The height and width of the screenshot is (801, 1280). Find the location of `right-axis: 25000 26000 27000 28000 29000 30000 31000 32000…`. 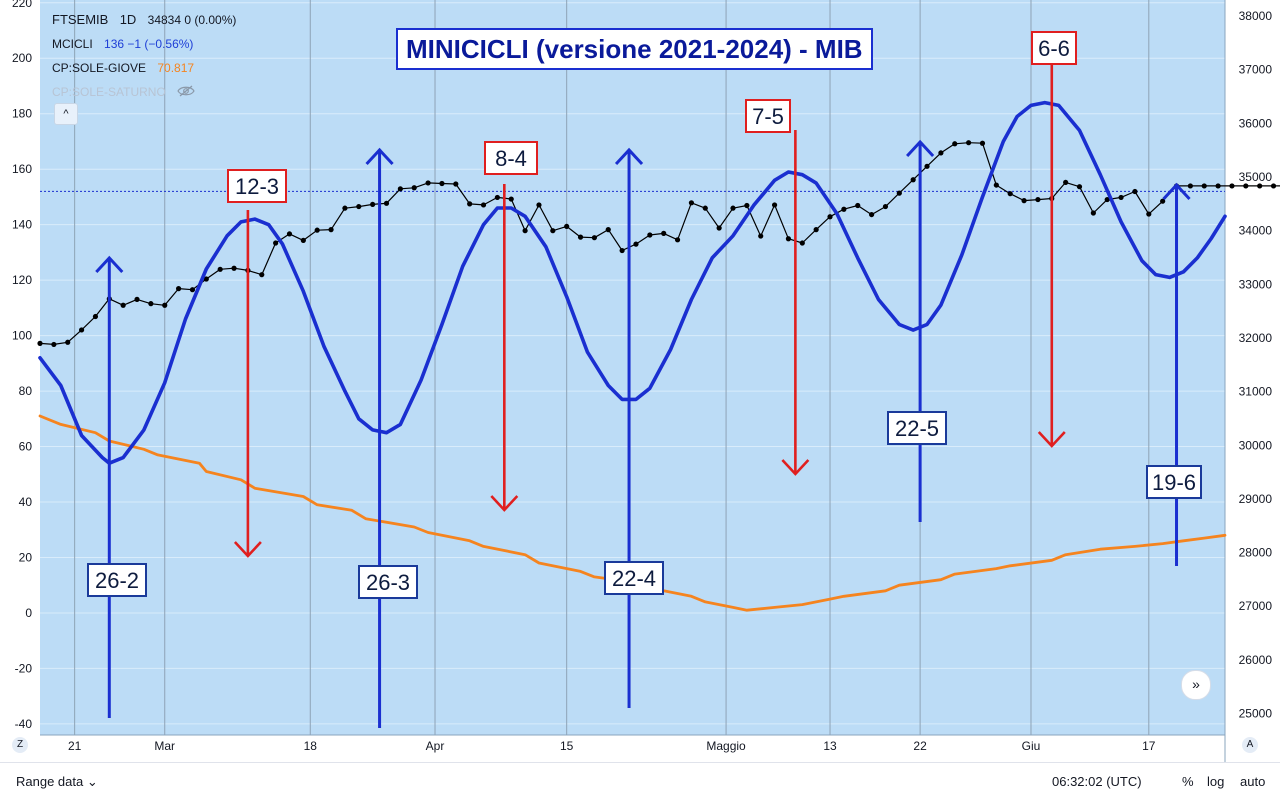

right-axis: 25000 26000 27000 28000 29000 30000 31000 32000… is located at coordinates (1256, 364).